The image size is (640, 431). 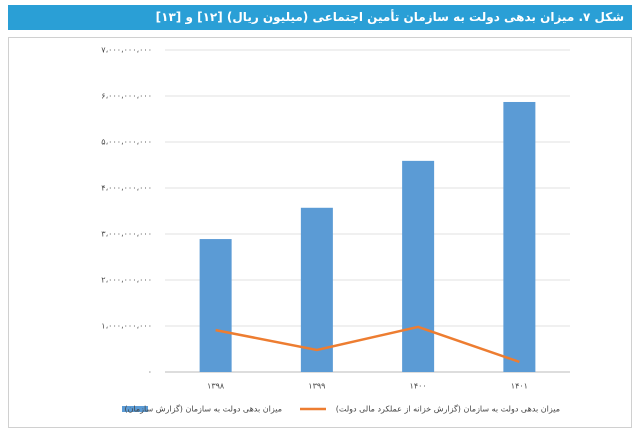 What do you see at coordinates (418, 386) in the screenshot?
I see `x-tick-label: ۱۴۰۰` at bounding box center [418, 386].